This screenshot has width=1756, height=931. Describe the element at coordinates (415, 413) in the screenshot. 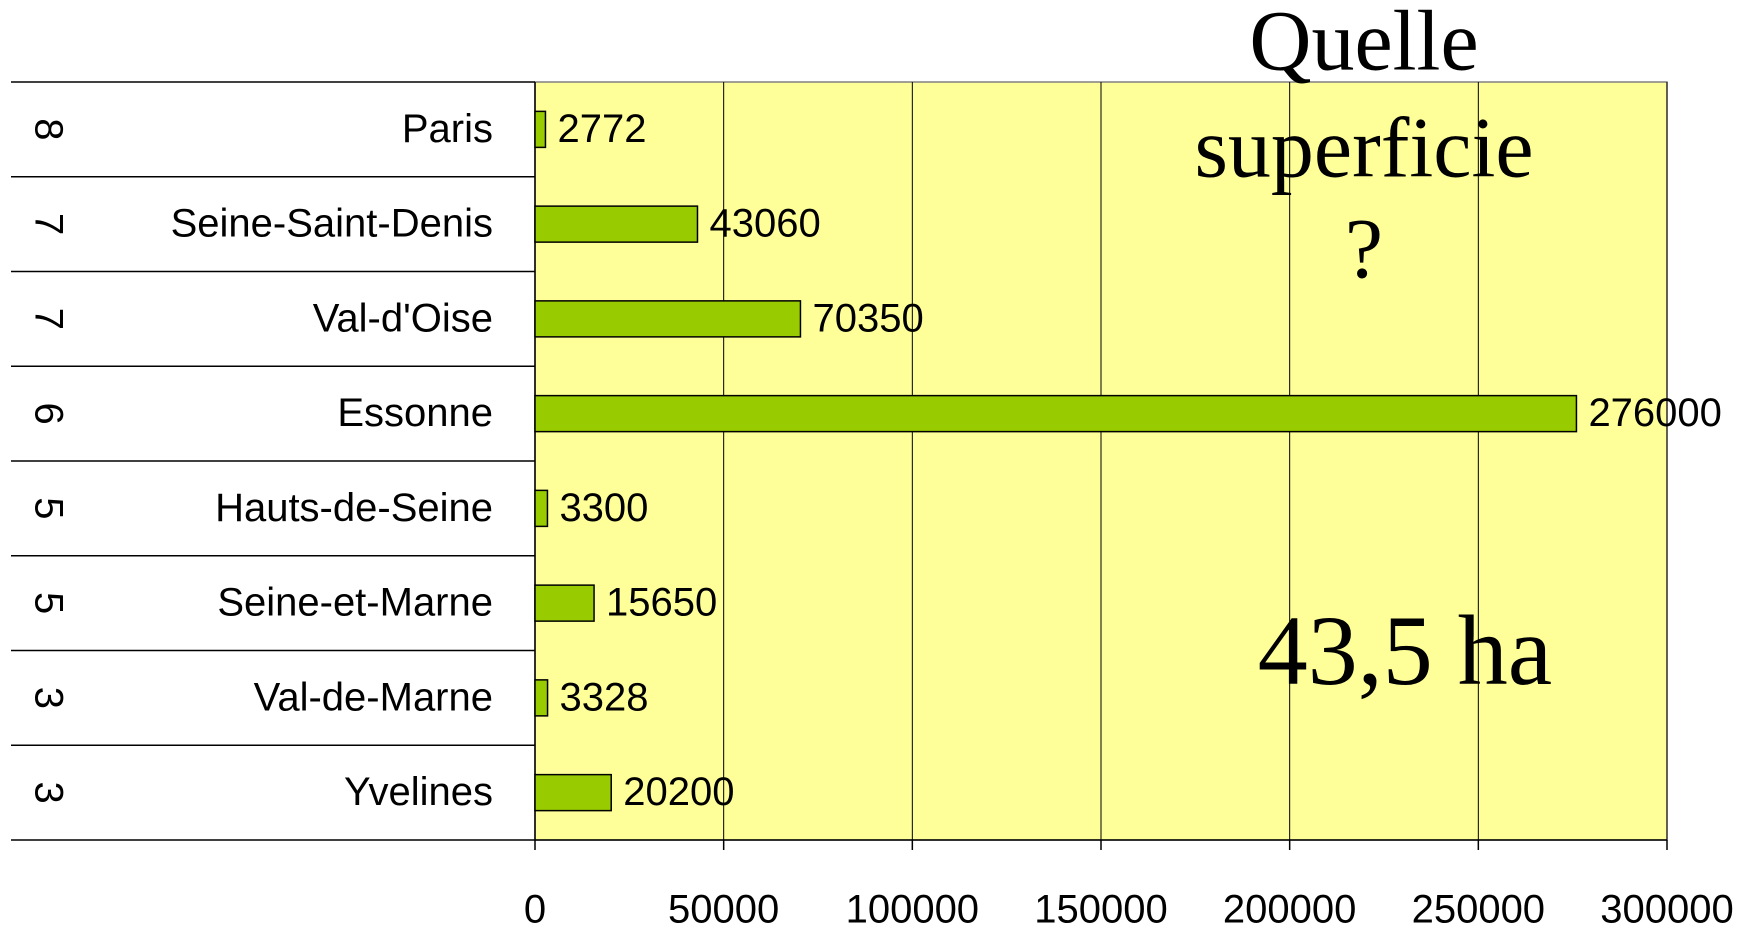

I see `category-label: Essonne` at that location.